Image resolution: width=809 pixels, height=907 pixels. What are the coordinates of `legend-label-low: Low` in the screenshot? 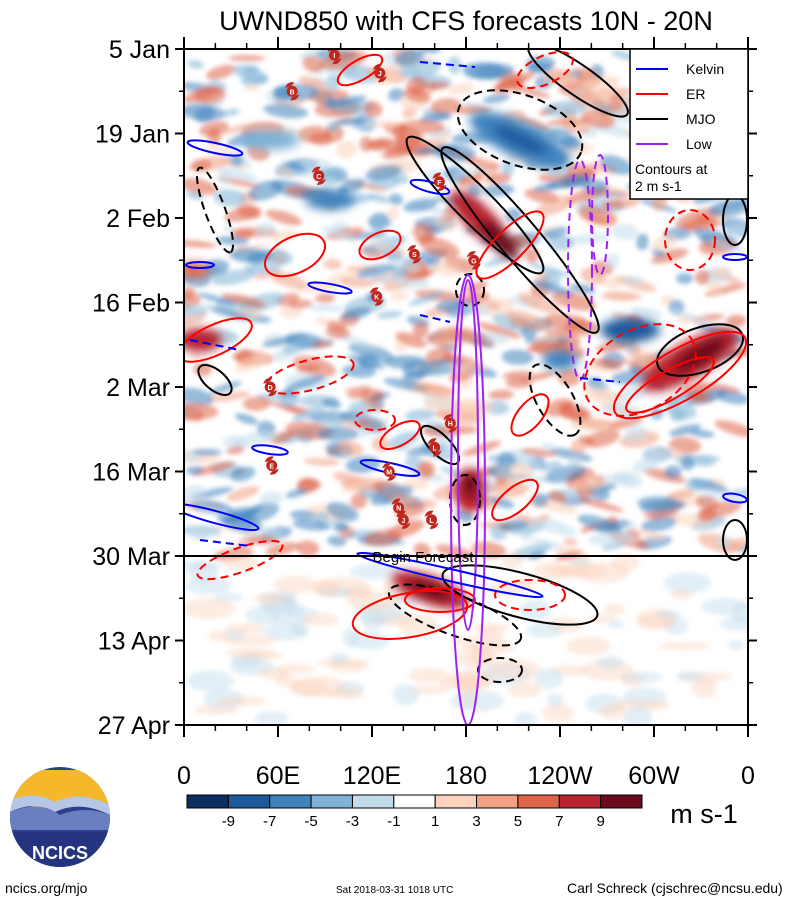 It's located at (699, 144).